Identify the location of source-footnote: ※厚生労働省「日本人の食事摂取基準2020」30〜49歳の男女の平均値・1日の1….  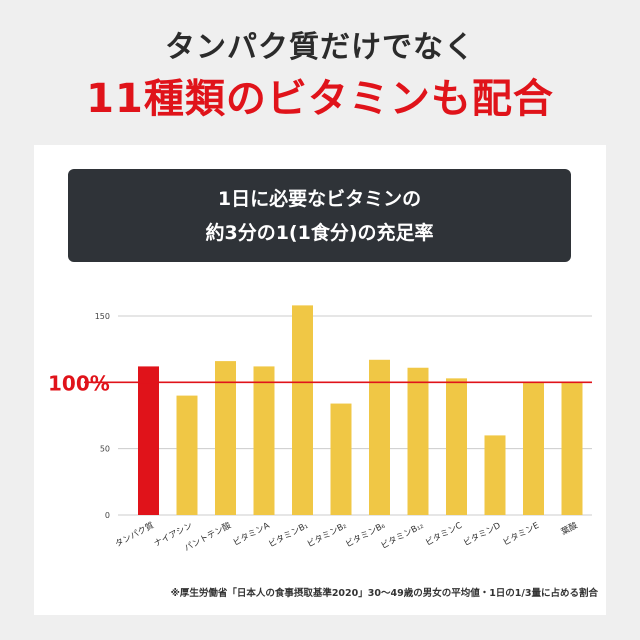
(384, 593).